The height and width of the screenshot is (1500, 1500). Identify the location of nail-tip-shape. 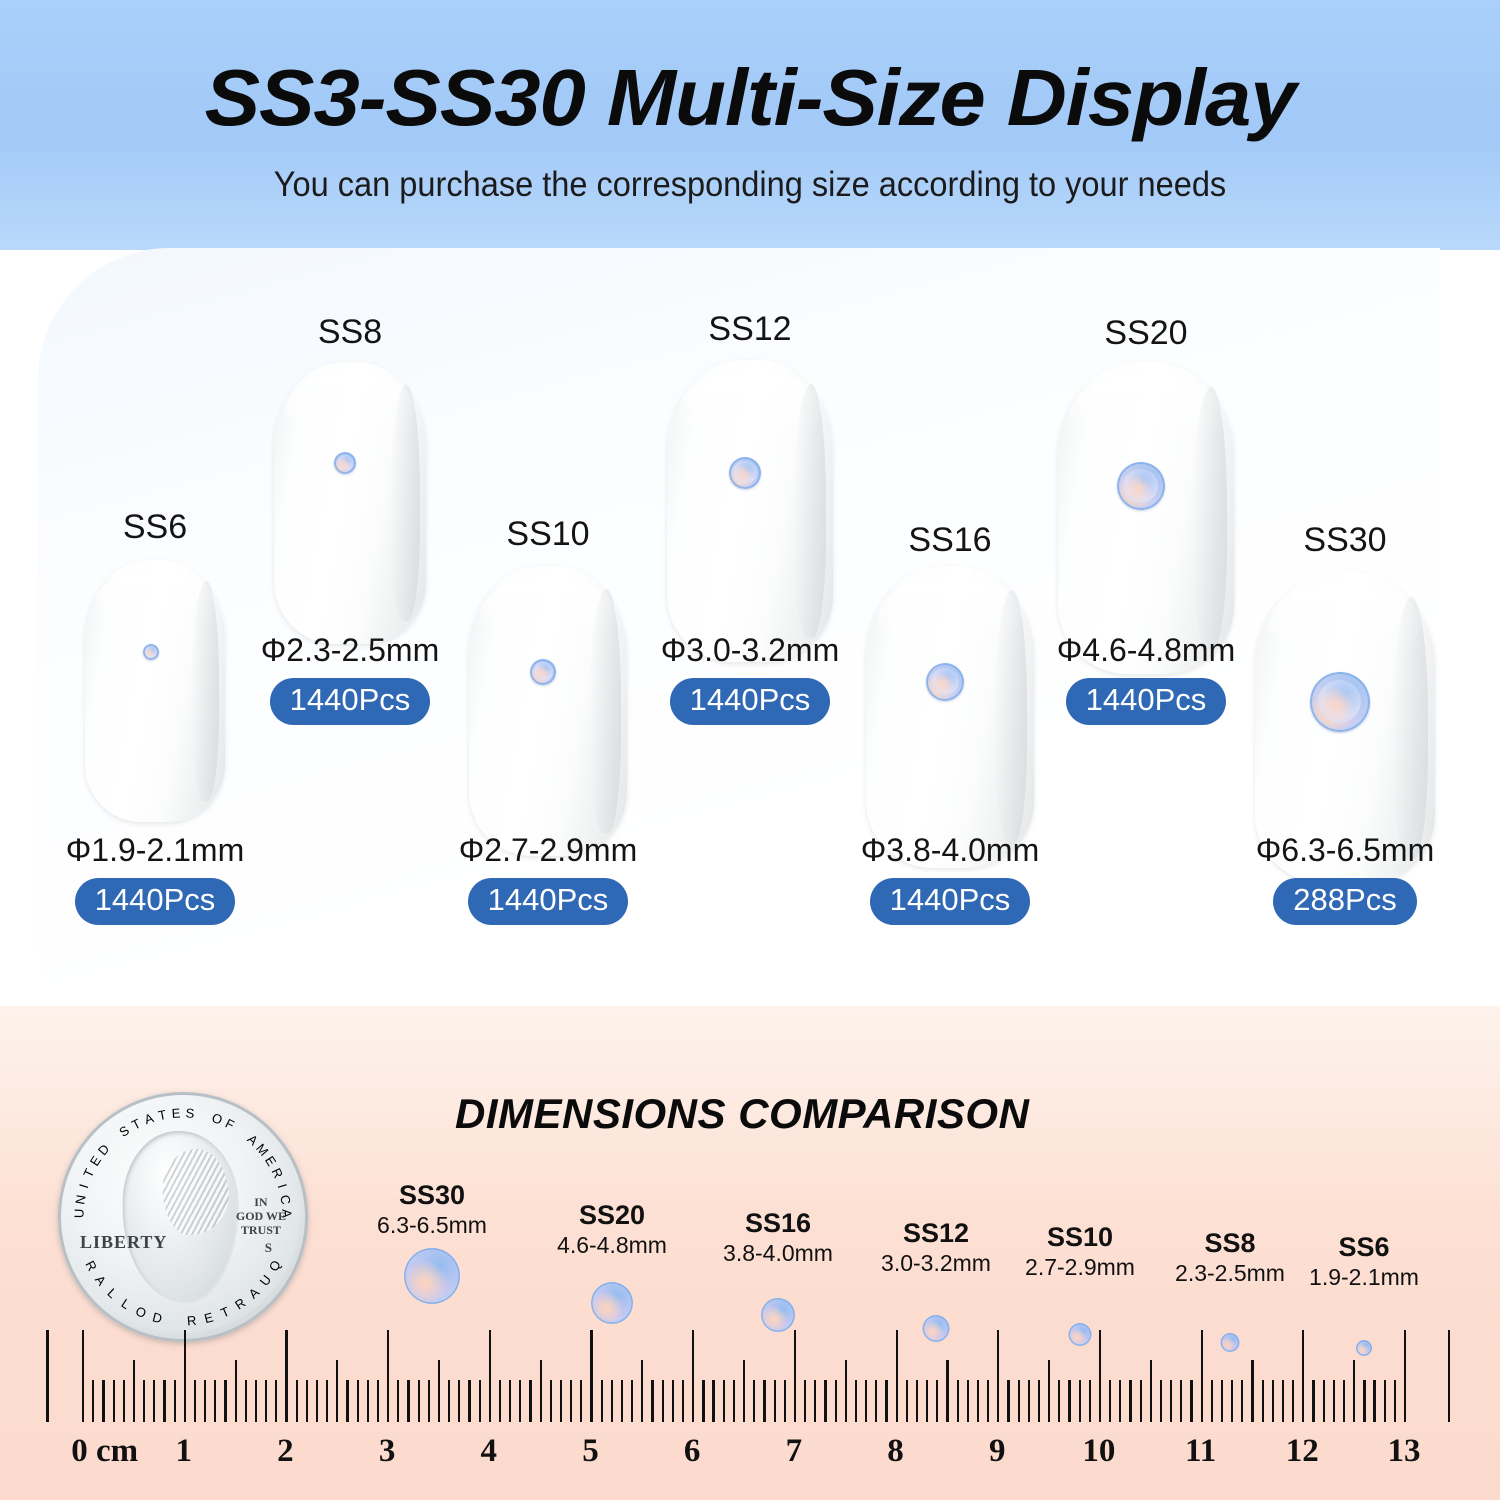
(950, 717).